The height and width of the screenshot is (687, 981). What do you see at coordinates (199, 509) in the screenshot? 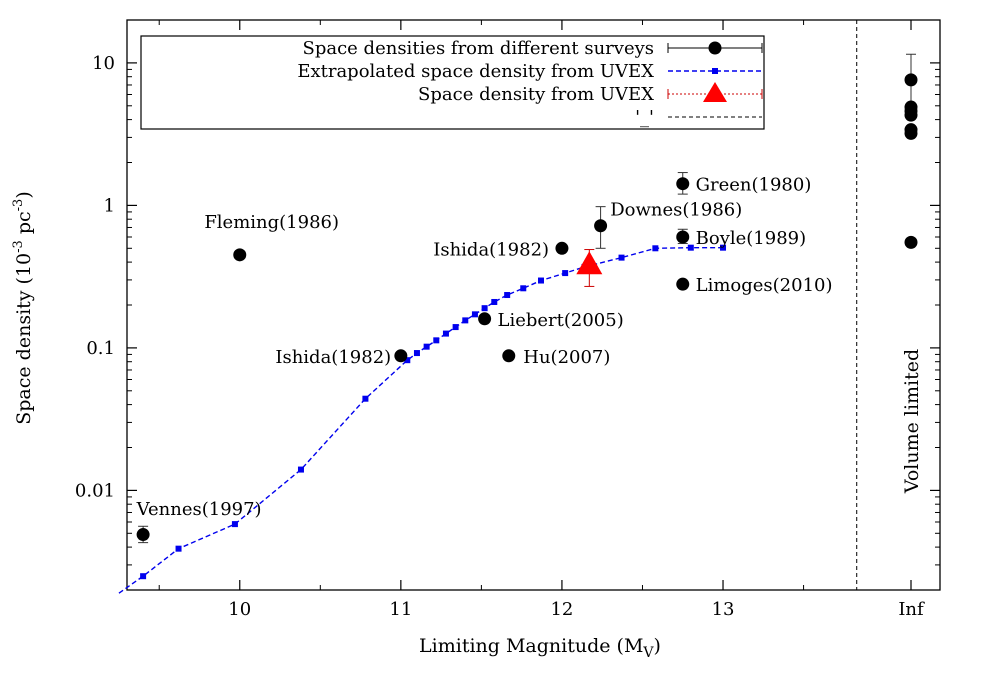
I see `point-annotation: Vennes(1997)` at bounding box center [199, 509].